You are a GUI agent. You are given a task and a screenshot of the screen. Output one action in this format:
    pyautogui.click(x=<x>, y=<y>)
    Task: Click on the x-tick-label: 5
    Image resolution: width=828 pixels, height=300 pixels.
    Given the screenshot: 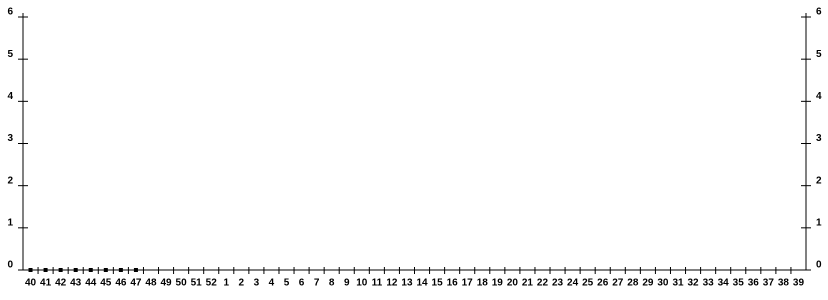 What is the action you would take?
    pyautogui.click(x=287, y=283)
    